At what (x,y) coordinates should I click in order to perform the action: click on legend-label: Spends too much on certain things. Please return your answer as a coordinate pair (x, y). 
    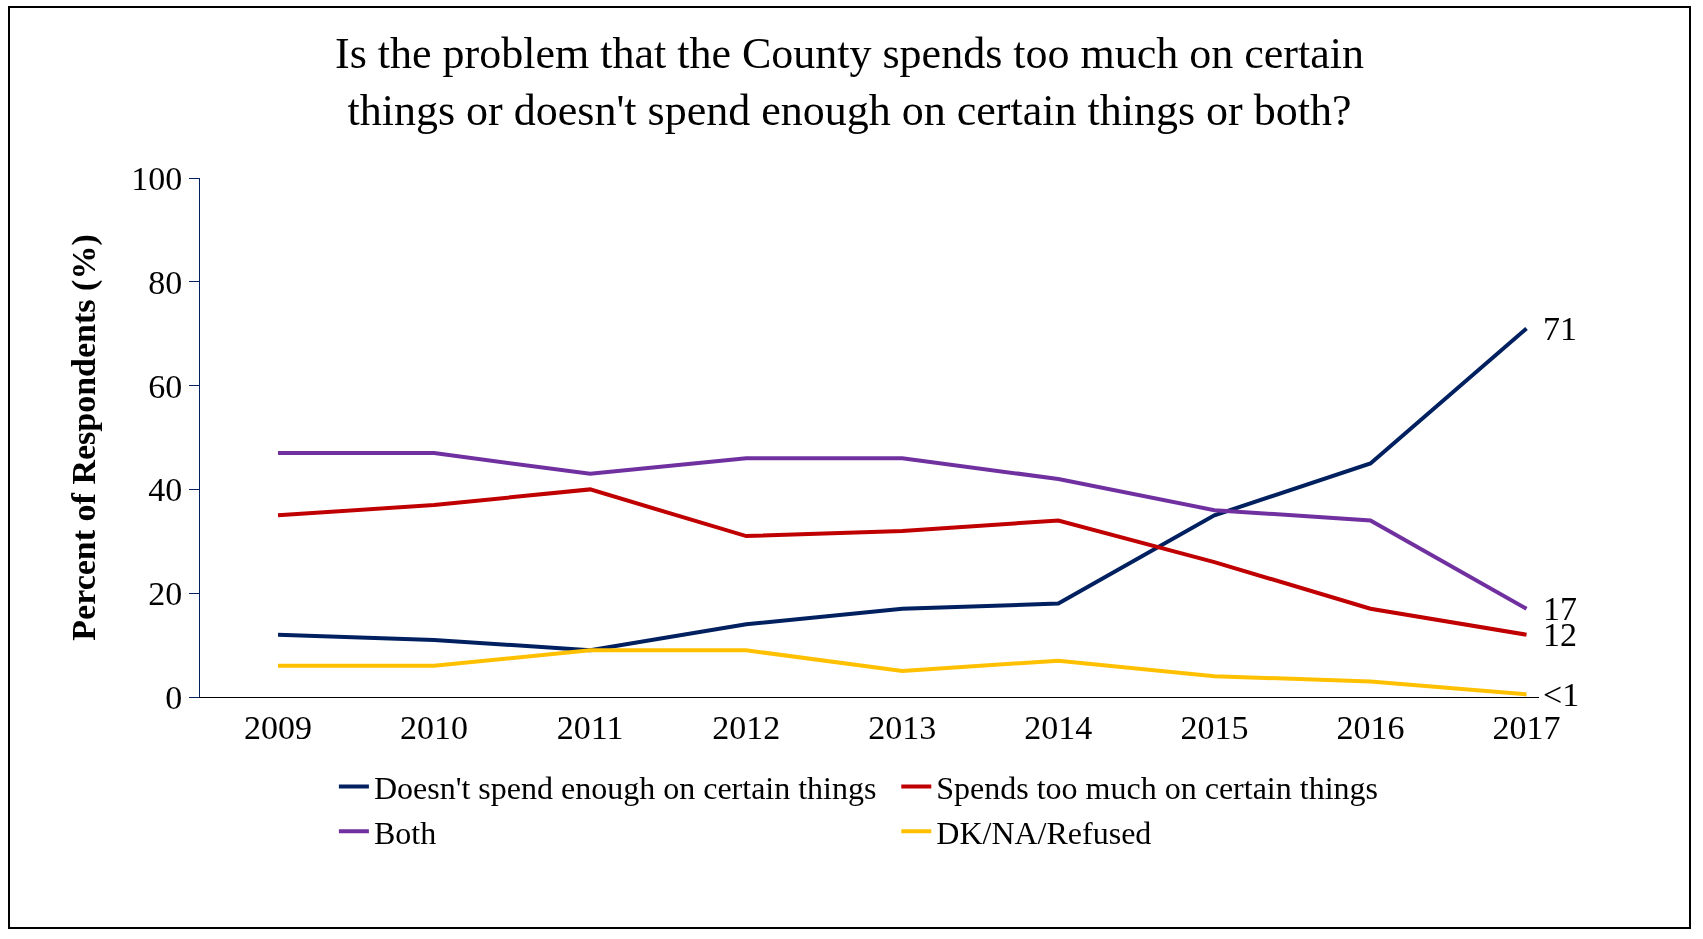
    Looking at the image, I should click on (1157, 788).